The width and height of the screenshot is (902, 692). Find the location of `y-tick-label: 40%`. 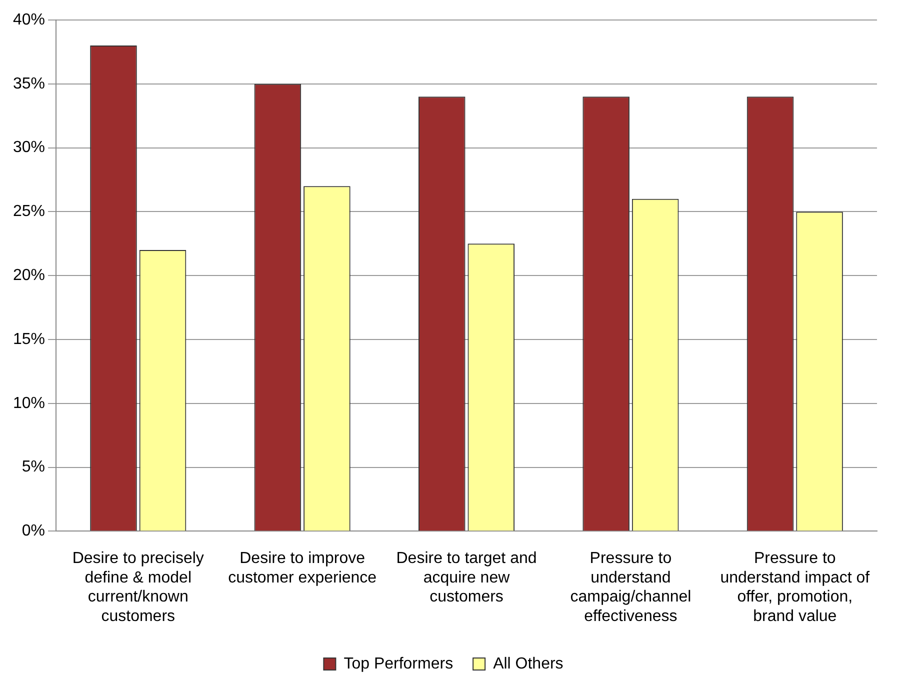

y-tick-label: 40% is located at coordinates (29, 19).